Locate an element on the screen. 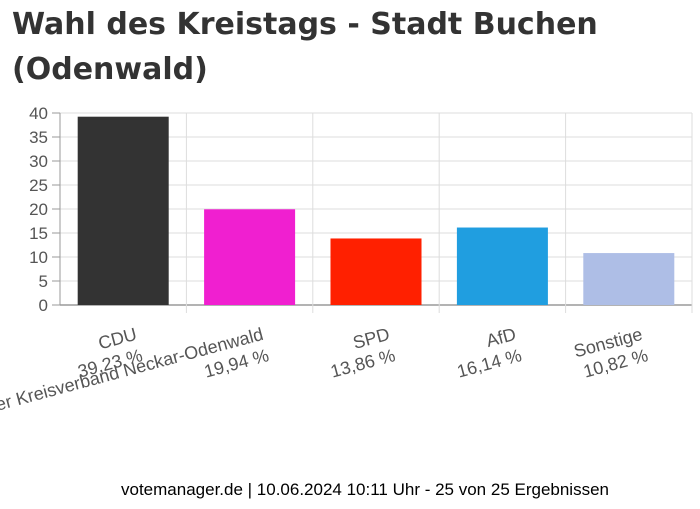  y-tick-label: 35 is located at coordinates (38, 137).